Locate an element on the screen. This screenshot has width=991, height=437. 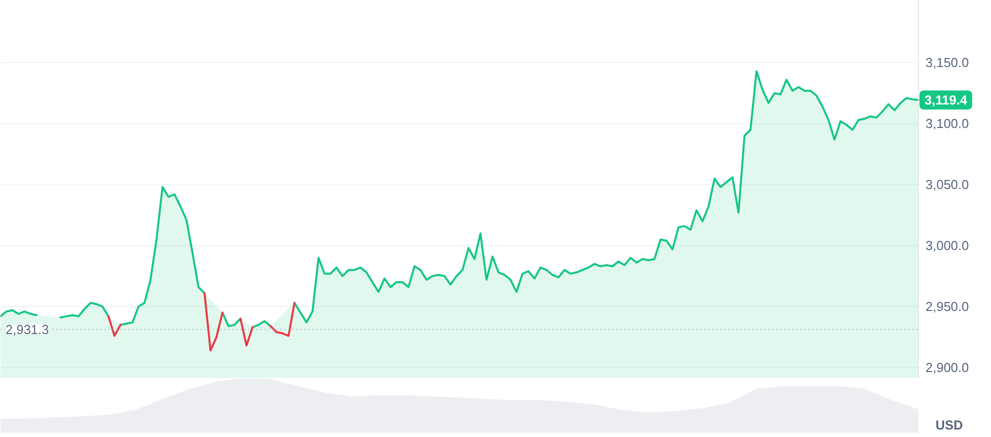
y-tick-label: 2,900.0 is located at coordinates (947, 368).